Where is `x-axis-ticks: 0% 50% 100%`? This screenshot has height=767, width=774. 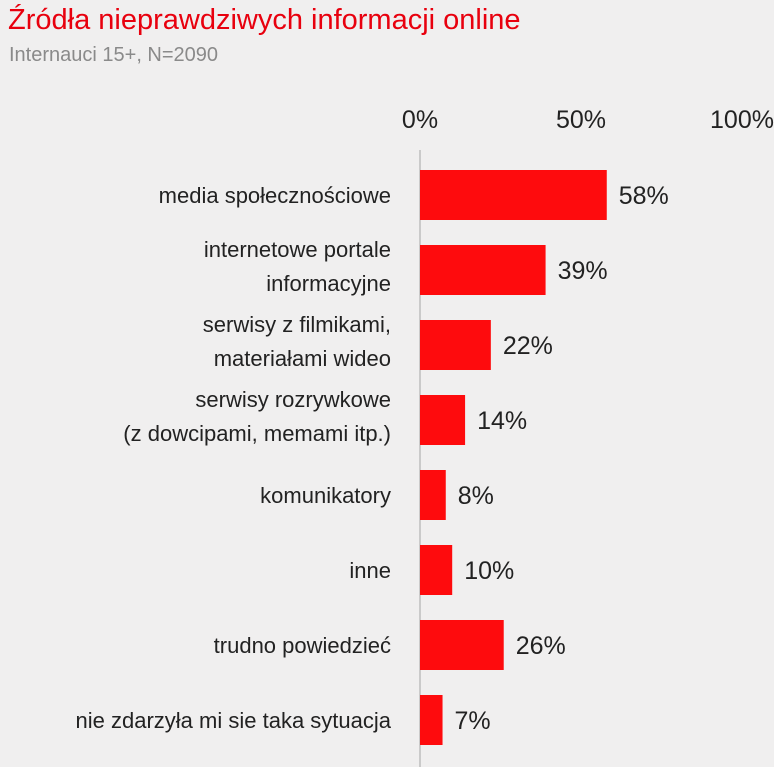
x-axis-ticks: 0% 50% 100% is located at coordinates (588, 120).